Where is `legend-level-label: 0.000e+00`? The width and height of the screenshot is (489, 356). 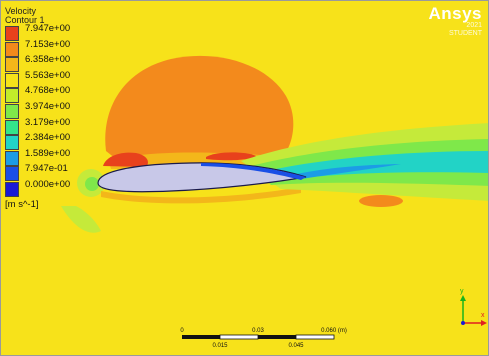 legend-level-label: 0.000e+00 is located at coordinates (48, 184).